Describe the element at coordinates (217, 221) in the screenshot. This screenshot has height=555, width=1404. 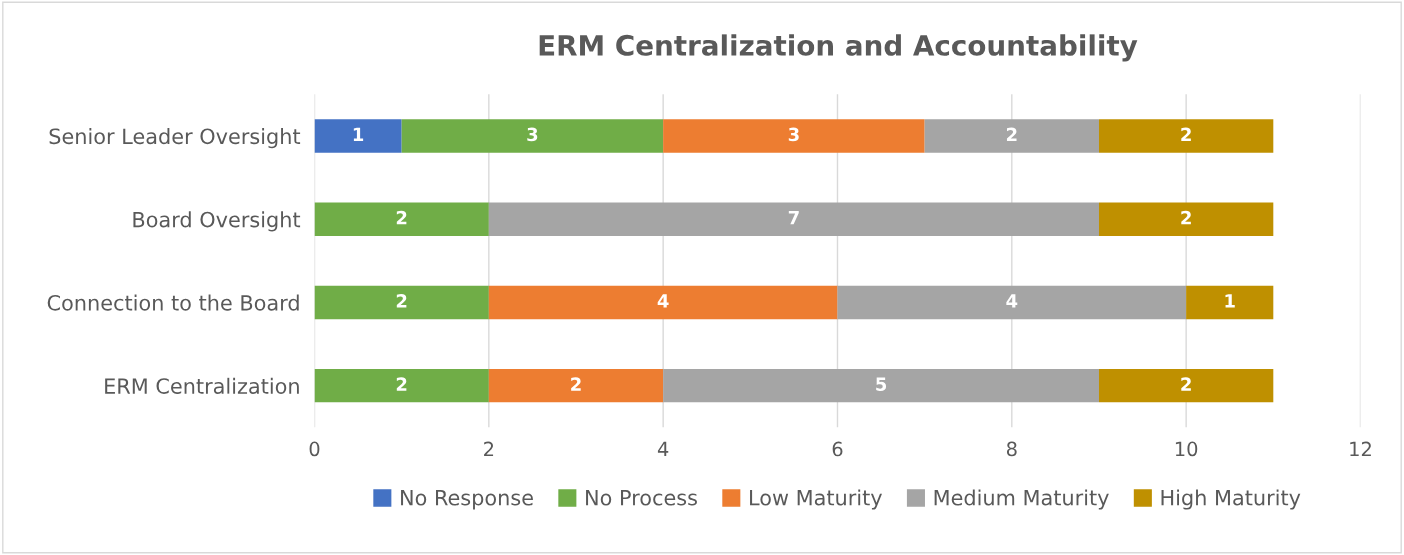
I see `y-tick-label: Board Oversight` at that location.